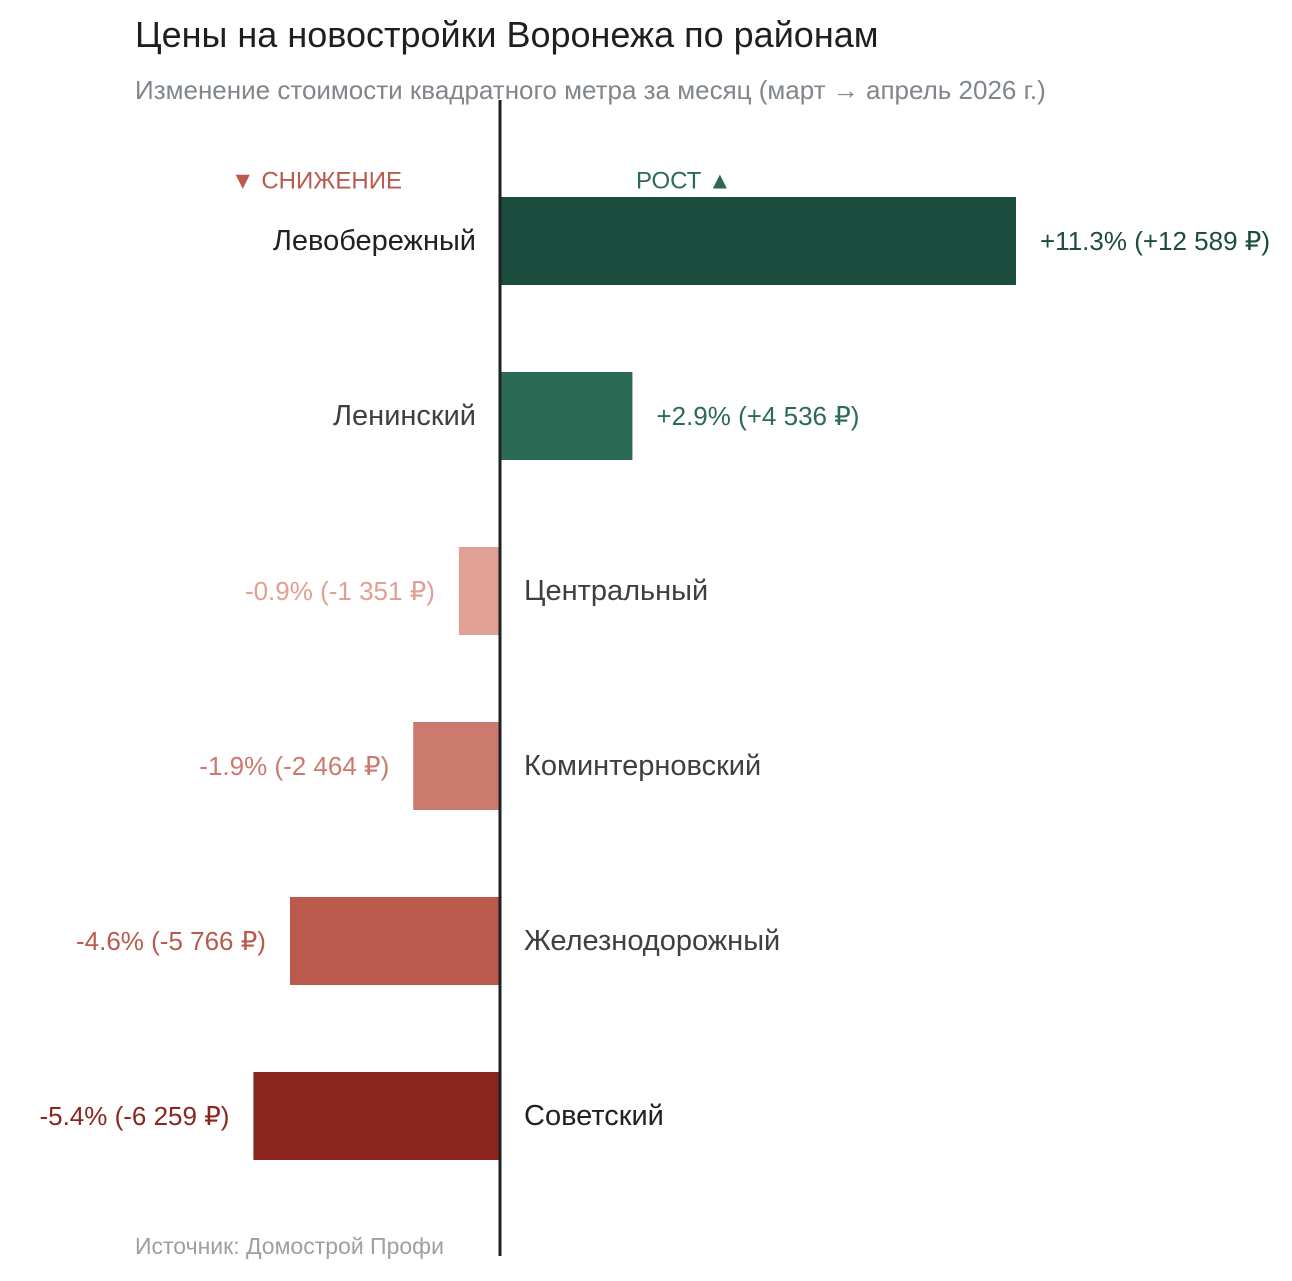  Describe the element at coordinates (374, 241) in the screenshot. I see `category-label-1: Левобережный` at that location.